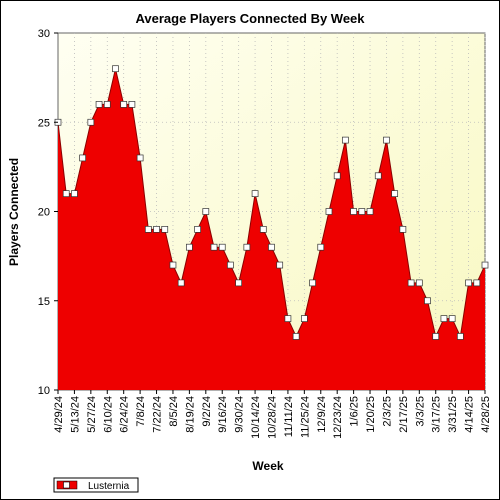 Image resolution: width=500 pixels, height=500 pixels. Describe the element at coordinates (437, 414) in the screenshot. I see `x-tick-label: 3/17/25` at that location.